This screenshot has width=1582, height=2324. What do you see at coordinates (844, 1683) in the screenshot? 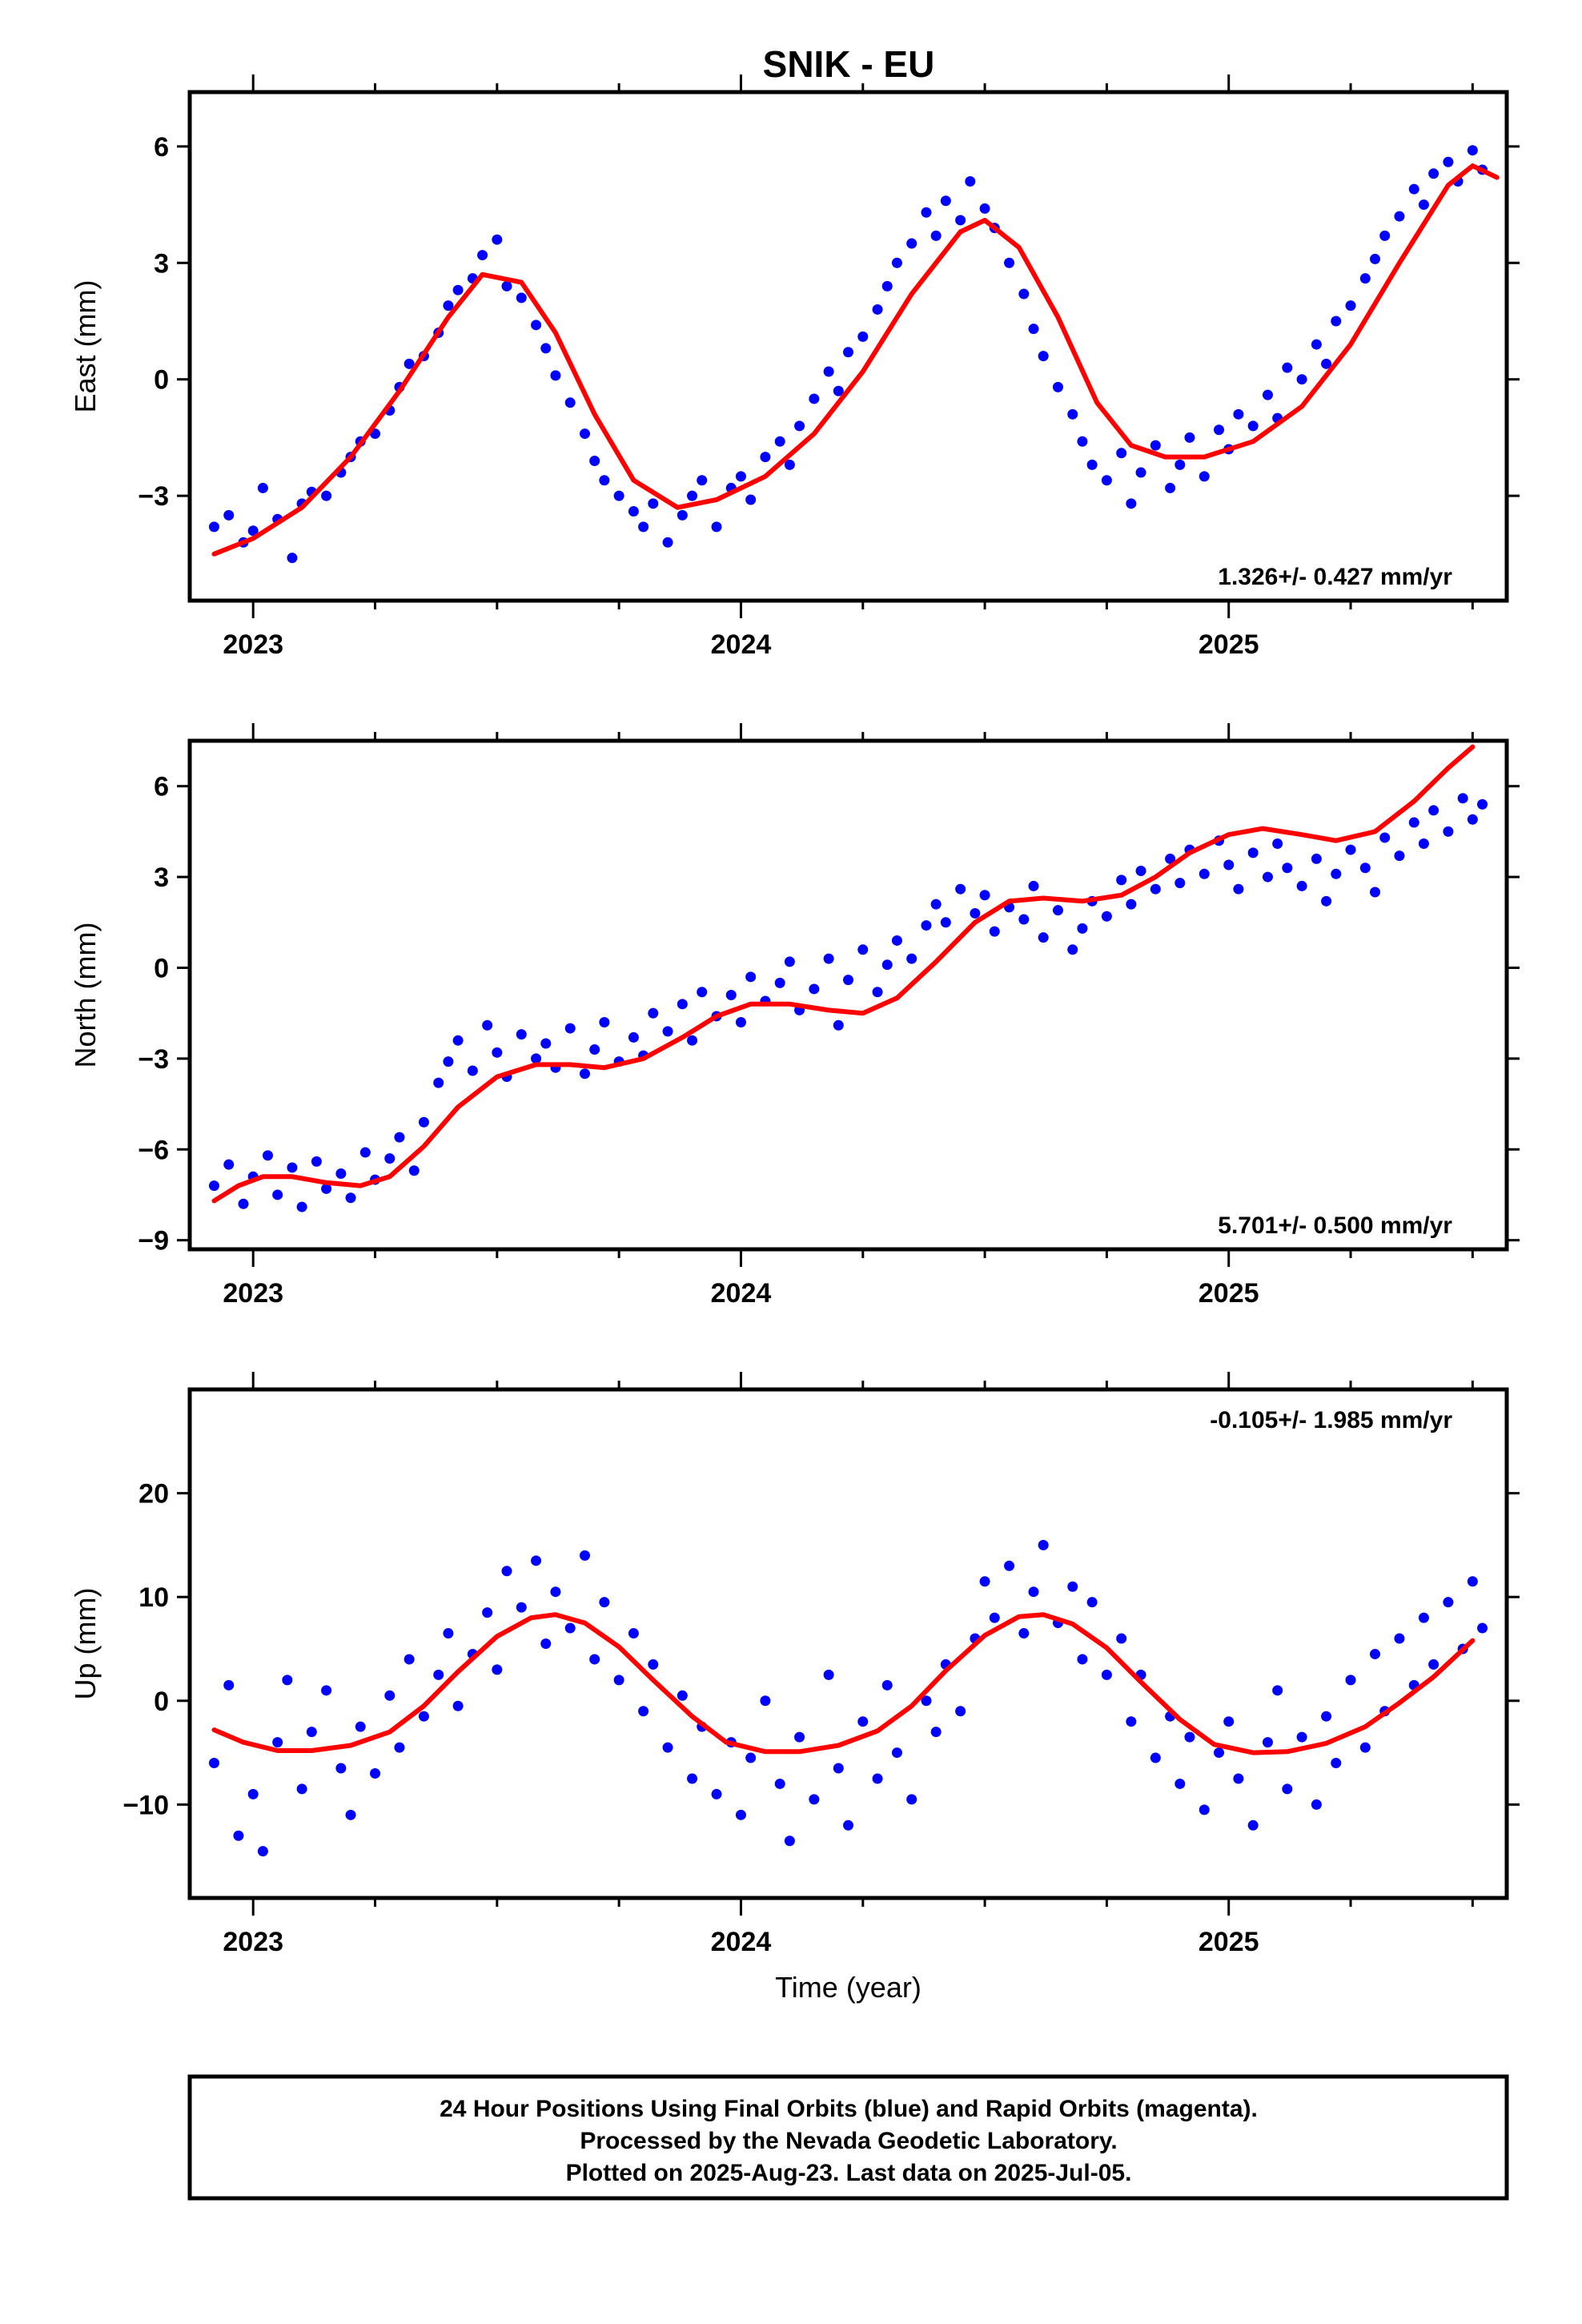
I see `up-model-curve` at bounding box center [844, 1683].